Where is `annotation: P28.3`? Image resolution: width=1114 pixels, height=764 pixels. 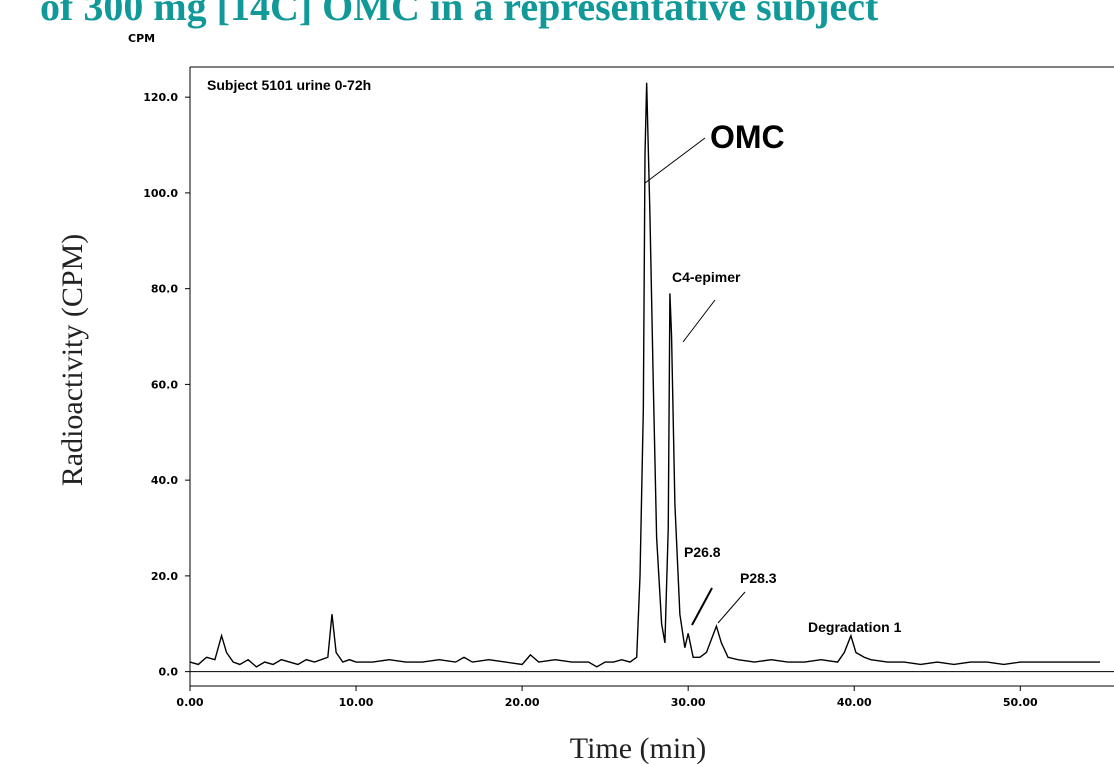
annotation: P28.3 is located at coordinates (758, 578).